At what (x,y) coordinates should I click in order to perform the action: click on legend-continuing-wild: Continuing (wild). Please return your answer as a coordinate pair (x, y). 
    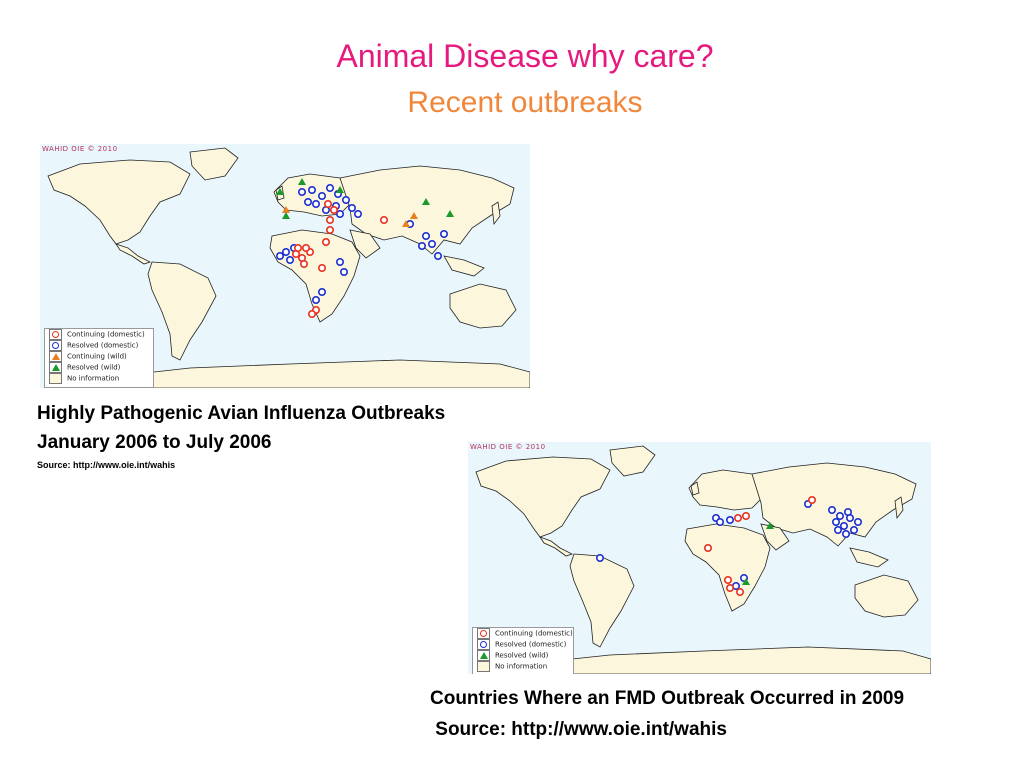
    Looking at the image, I should click on (88, 356).